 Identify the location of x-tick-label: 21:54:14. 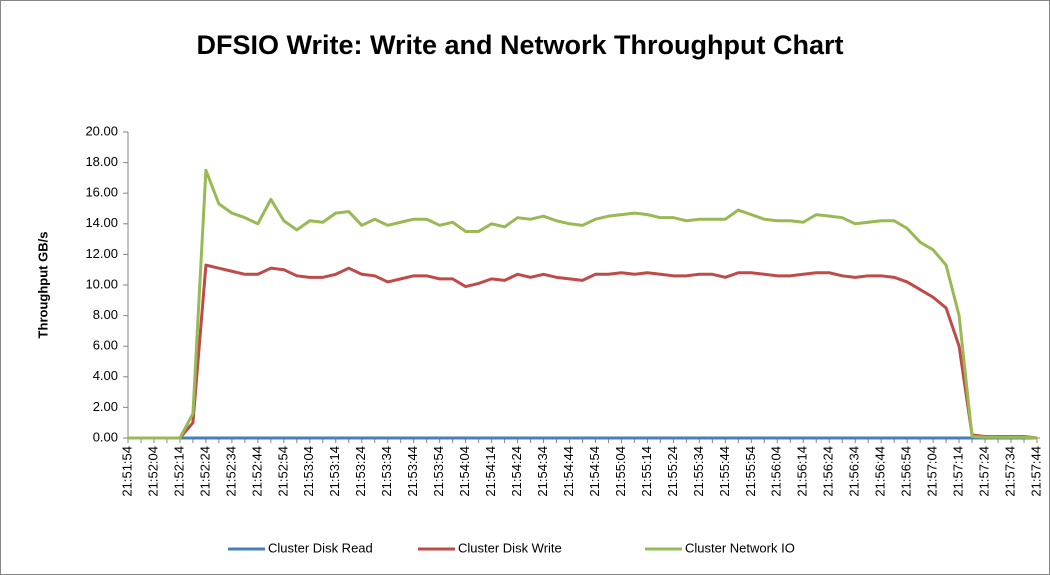
(490, 471).